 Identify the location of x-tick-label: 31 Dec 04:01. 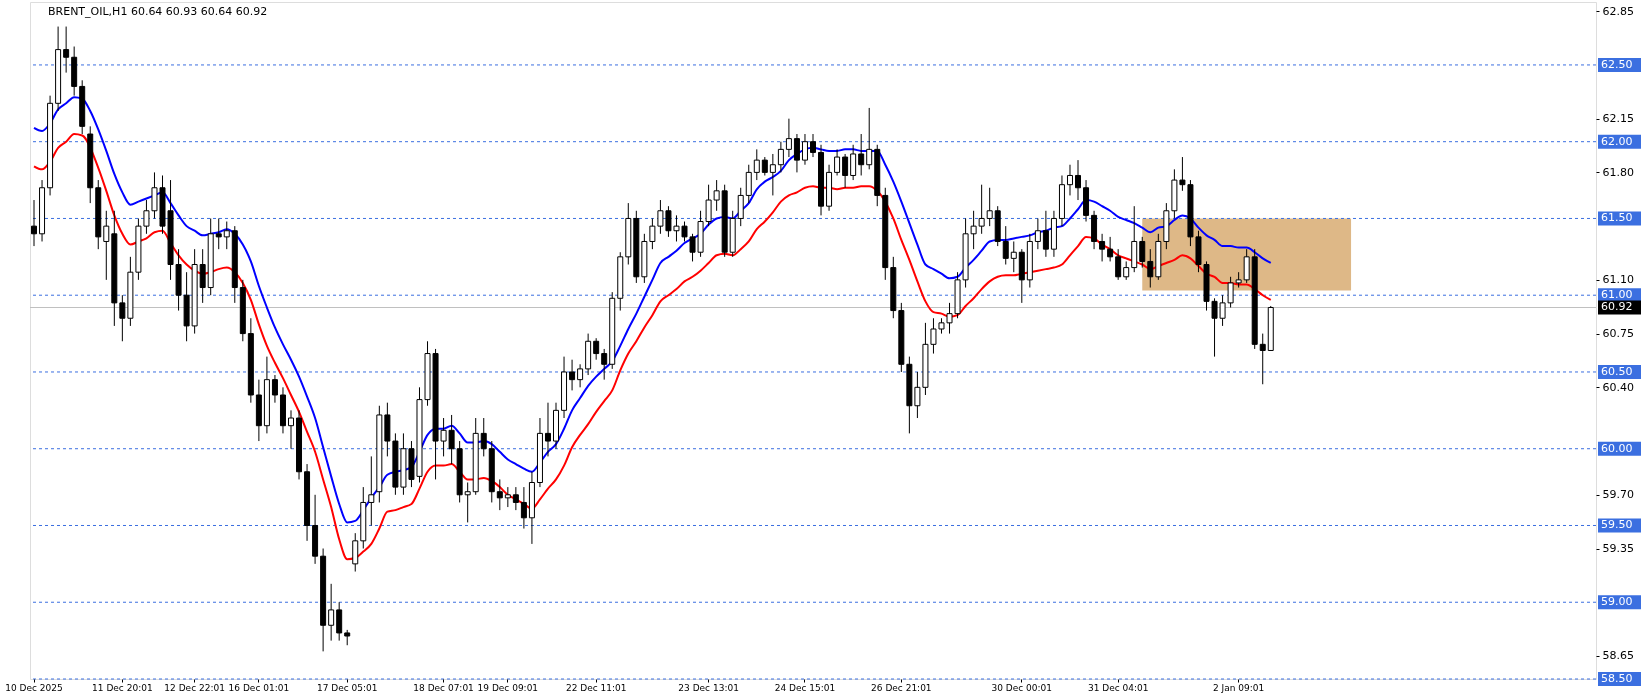
(1118, 687).